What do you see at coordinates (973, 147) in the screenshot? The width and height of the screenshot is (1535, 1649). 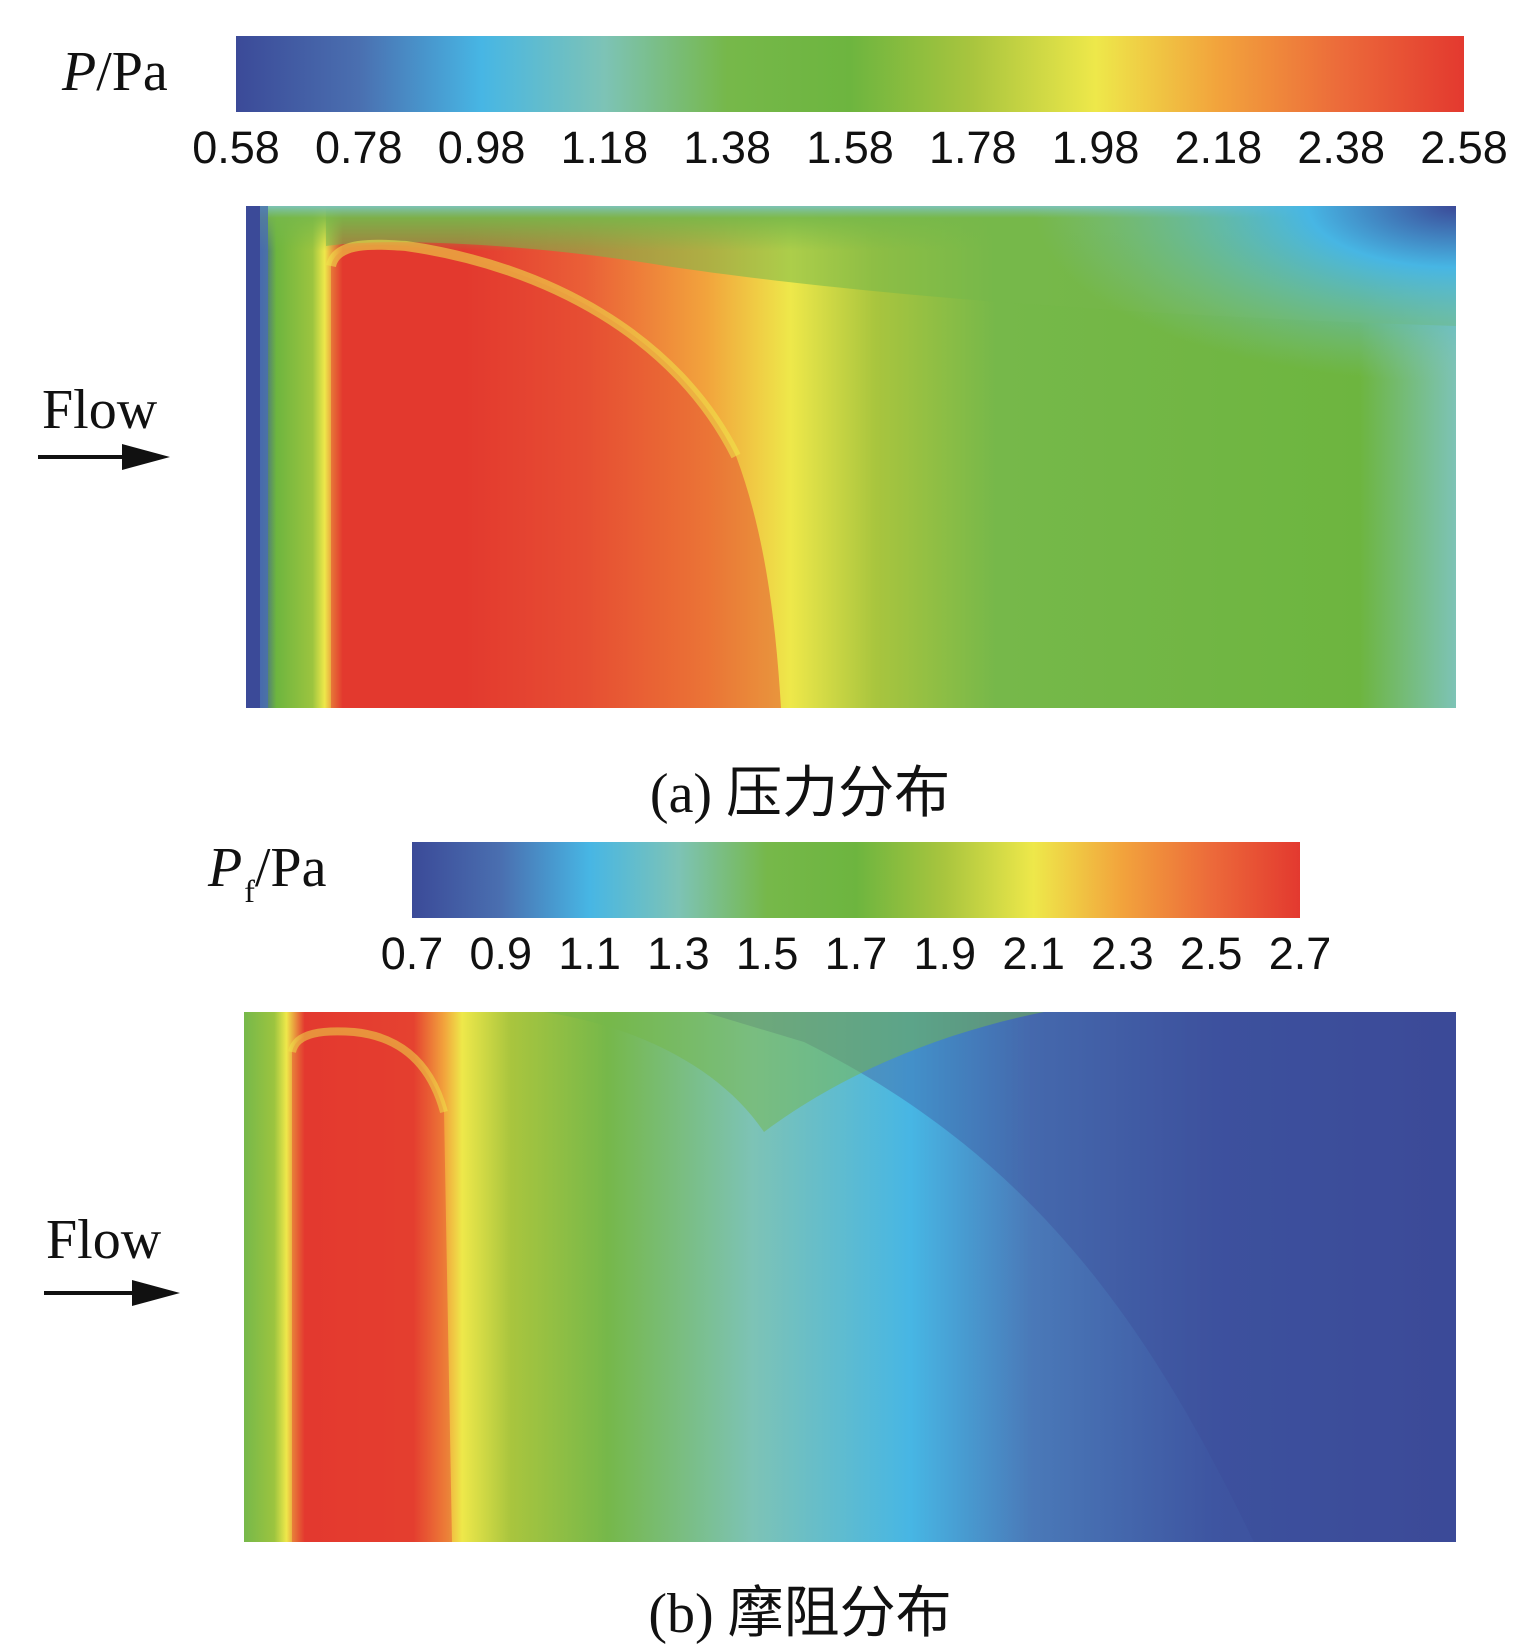 I see `colorbar-tick-label: 1.78` at bounding box center [973, 147].